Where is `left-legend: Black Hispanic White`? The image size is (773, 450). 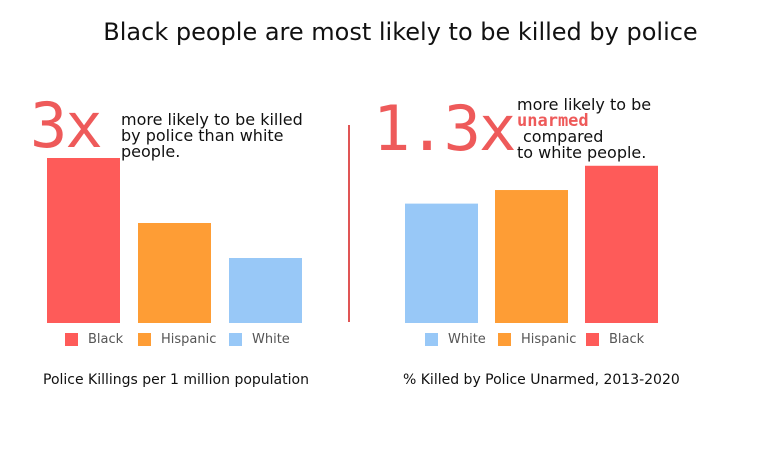 left-legend: Black Hispanic White is located at coordinates (177, 339).